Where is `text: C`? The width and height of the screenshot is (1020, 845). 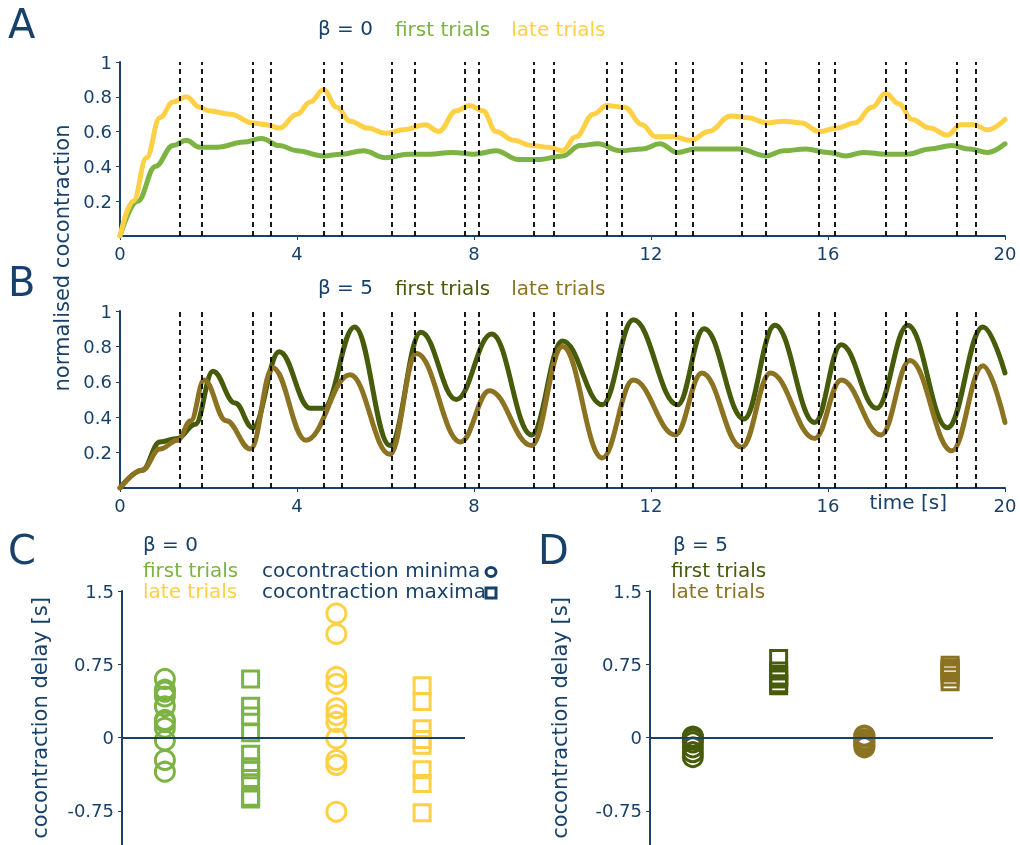 text: C is located at coordinates (22, 550).